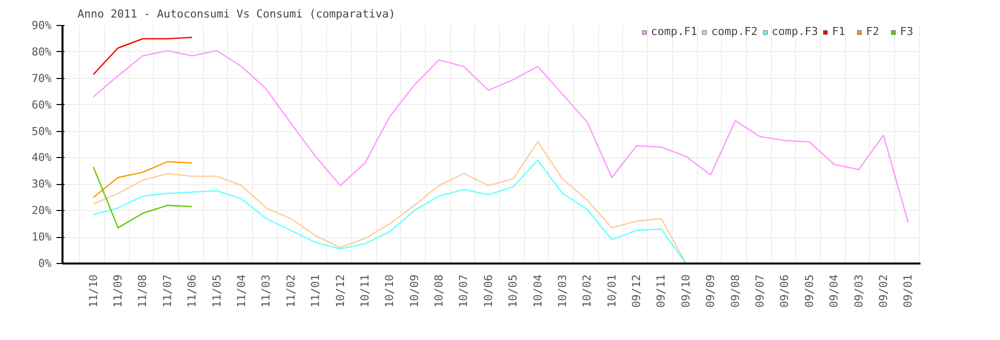 The width and height of the screenshot is (1000, 340). I want to click on y-tick-label: 20%, so click(42, 211).